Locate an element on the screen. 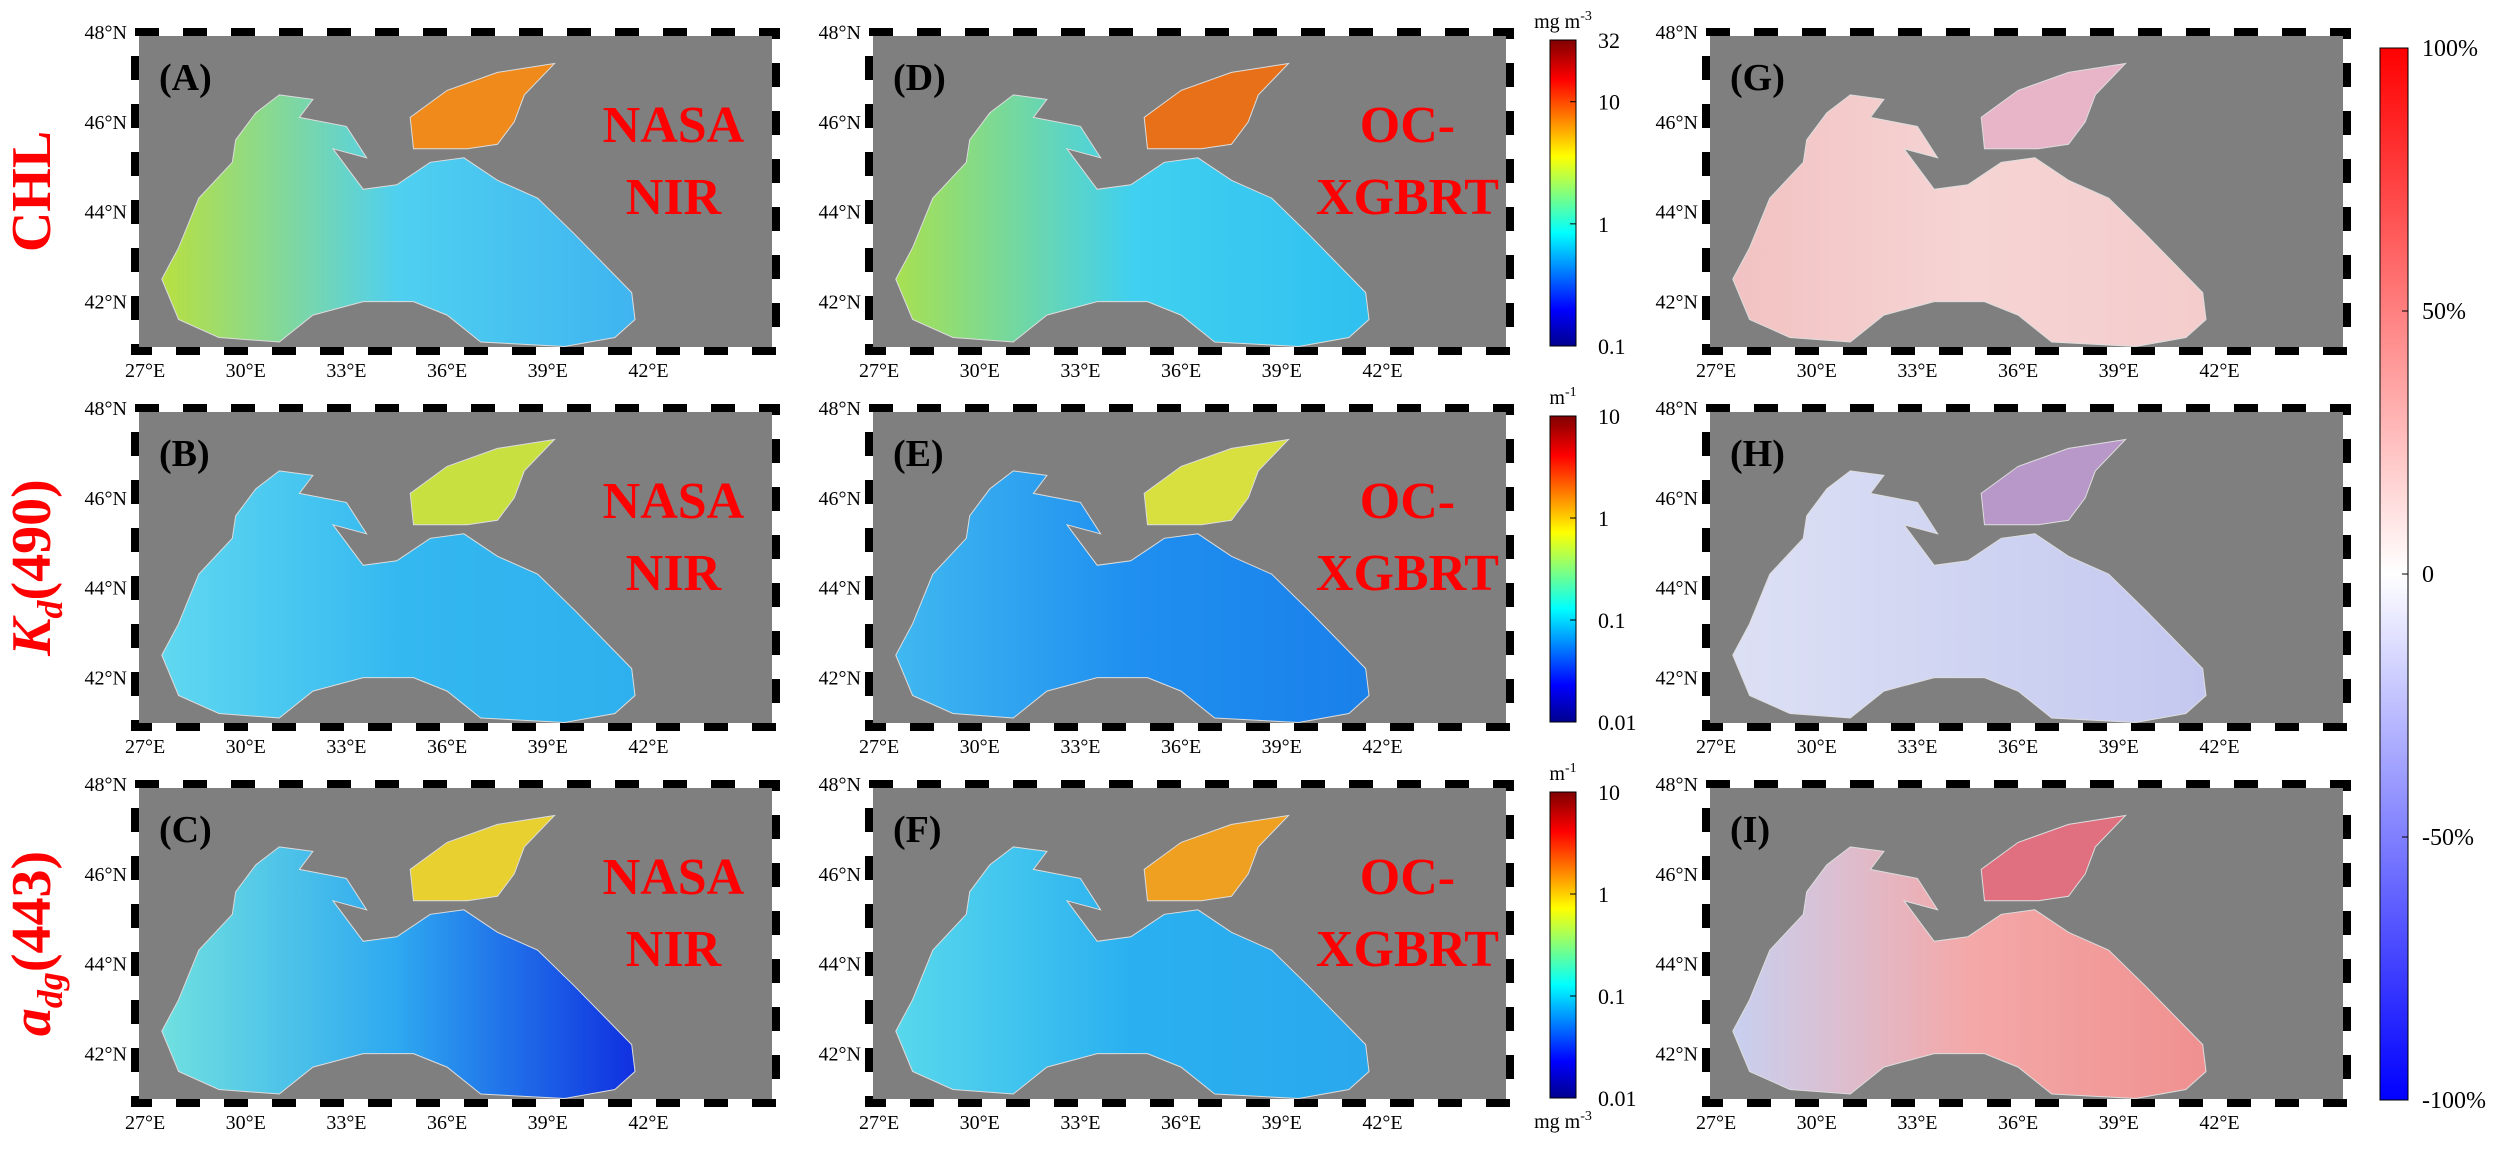 The width and height of the screenshot is (2500, 1152). panel-letter: (H) is located at coordinates (1757, 454).